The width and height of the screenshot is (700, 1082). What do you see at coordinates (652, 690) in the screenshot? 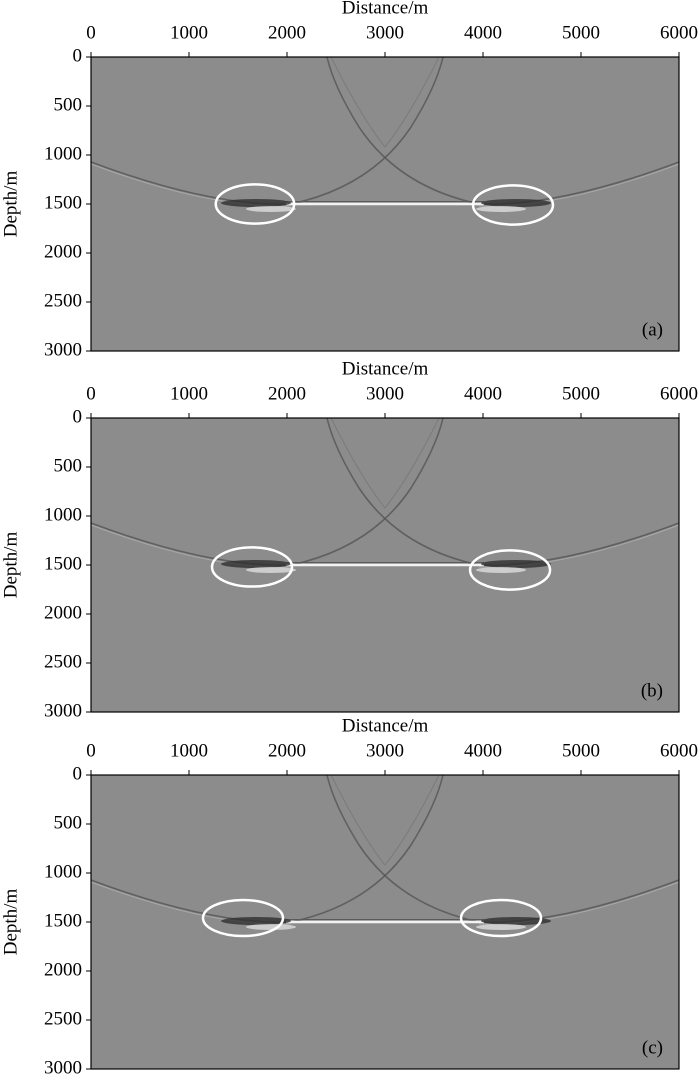
I see `panel-label: (b)` at bounding box center [652, 690].